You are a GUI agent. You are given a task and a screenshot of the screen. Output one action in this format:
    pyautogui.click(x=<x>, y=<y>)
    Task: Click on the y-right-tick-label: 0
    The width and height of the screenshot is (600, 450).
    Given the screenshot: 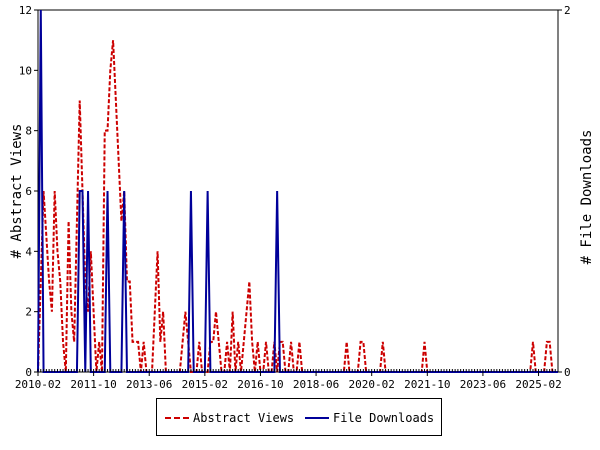 What is the action you would take?
    pyautogui.click(x=567, y=372)
    